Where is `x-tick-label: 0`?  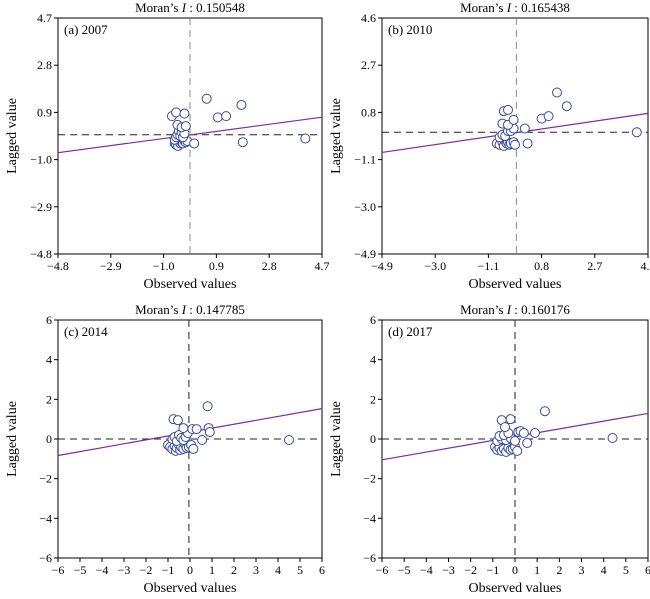 x-tick-label: 0 is located at coordinates (190, 570).